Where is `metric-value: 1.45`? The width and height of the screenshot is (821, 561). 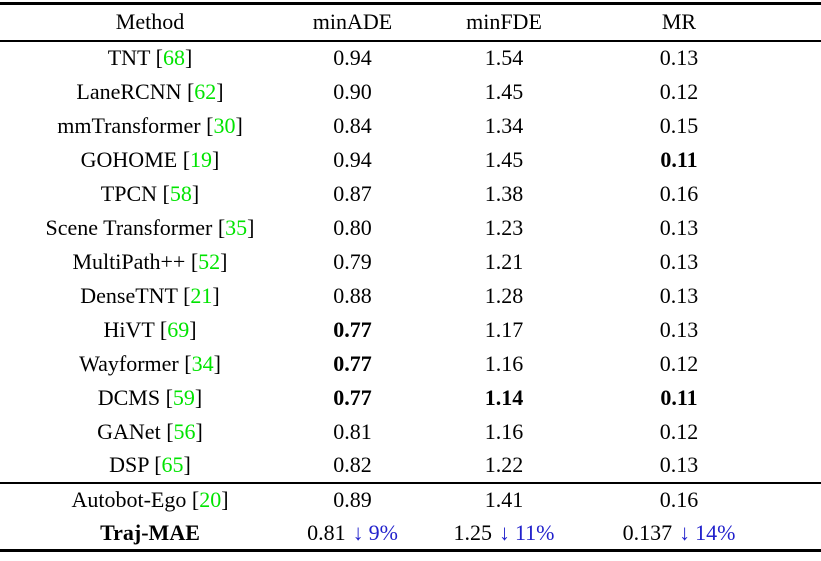 metric-value: 1.45 is located at coordinates (504, 91).